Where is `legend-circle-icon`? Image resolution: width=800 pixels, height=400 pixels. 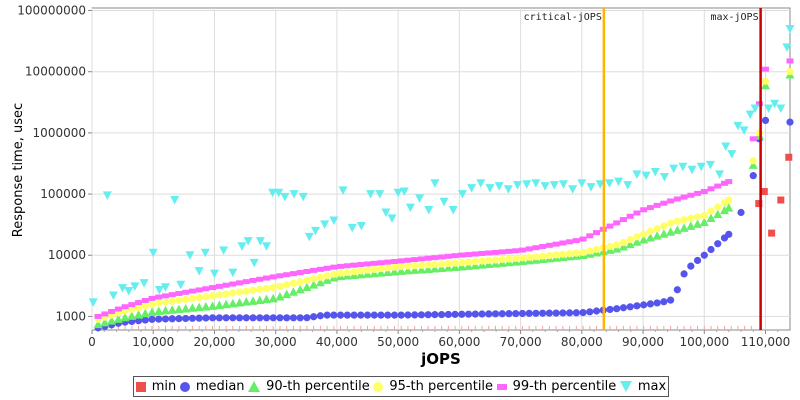 legend-circle-icon is located at coordinates (184, 386).